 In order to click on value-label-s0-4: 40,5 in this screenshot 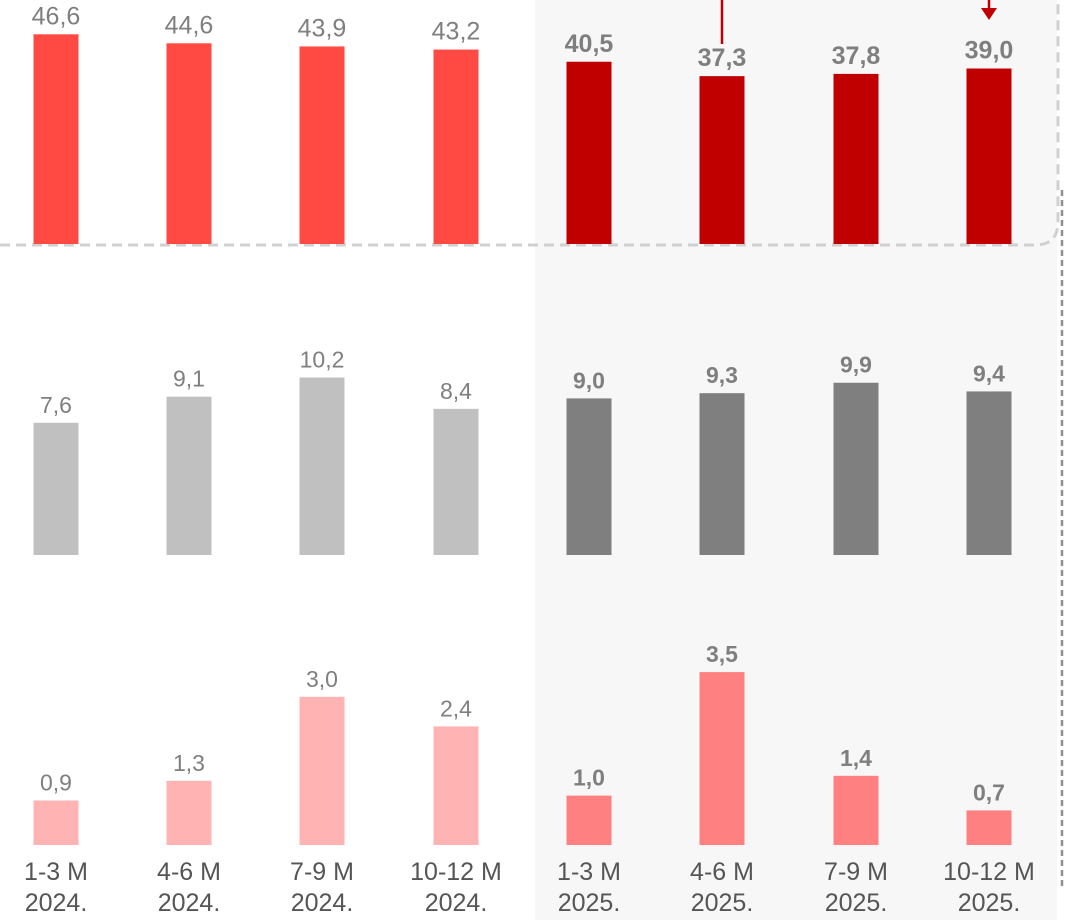, I will do `click(589, 44)`.